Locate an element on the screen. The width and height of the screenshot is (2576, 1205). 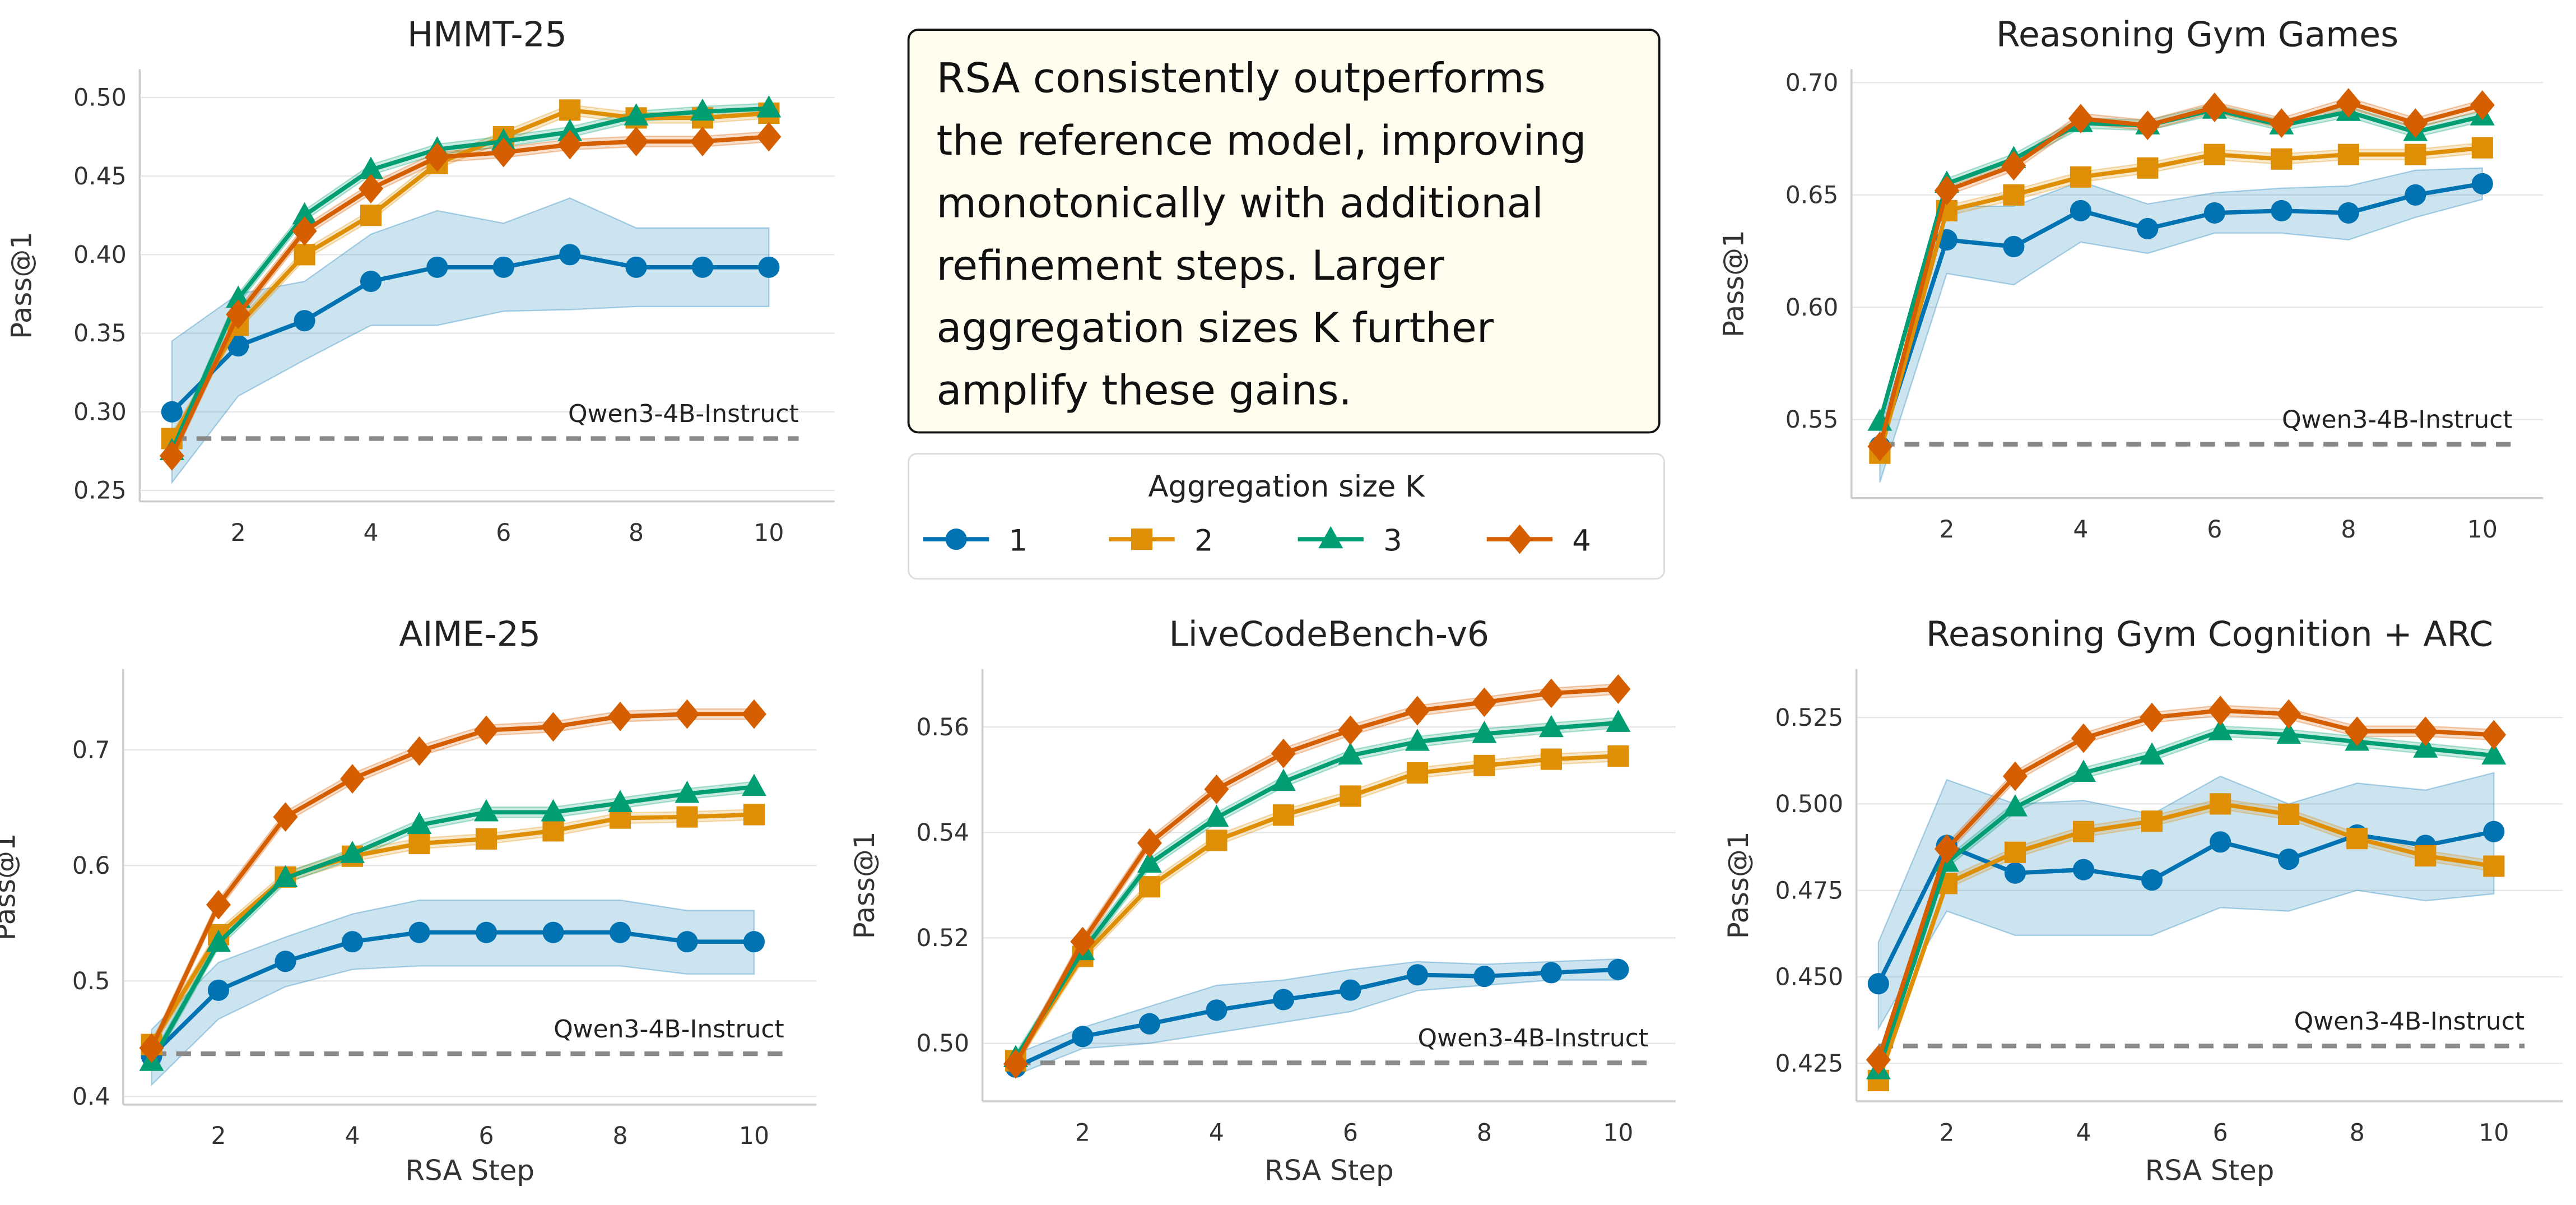
x-tick-label: 4 is located at coordinates (371, 534).